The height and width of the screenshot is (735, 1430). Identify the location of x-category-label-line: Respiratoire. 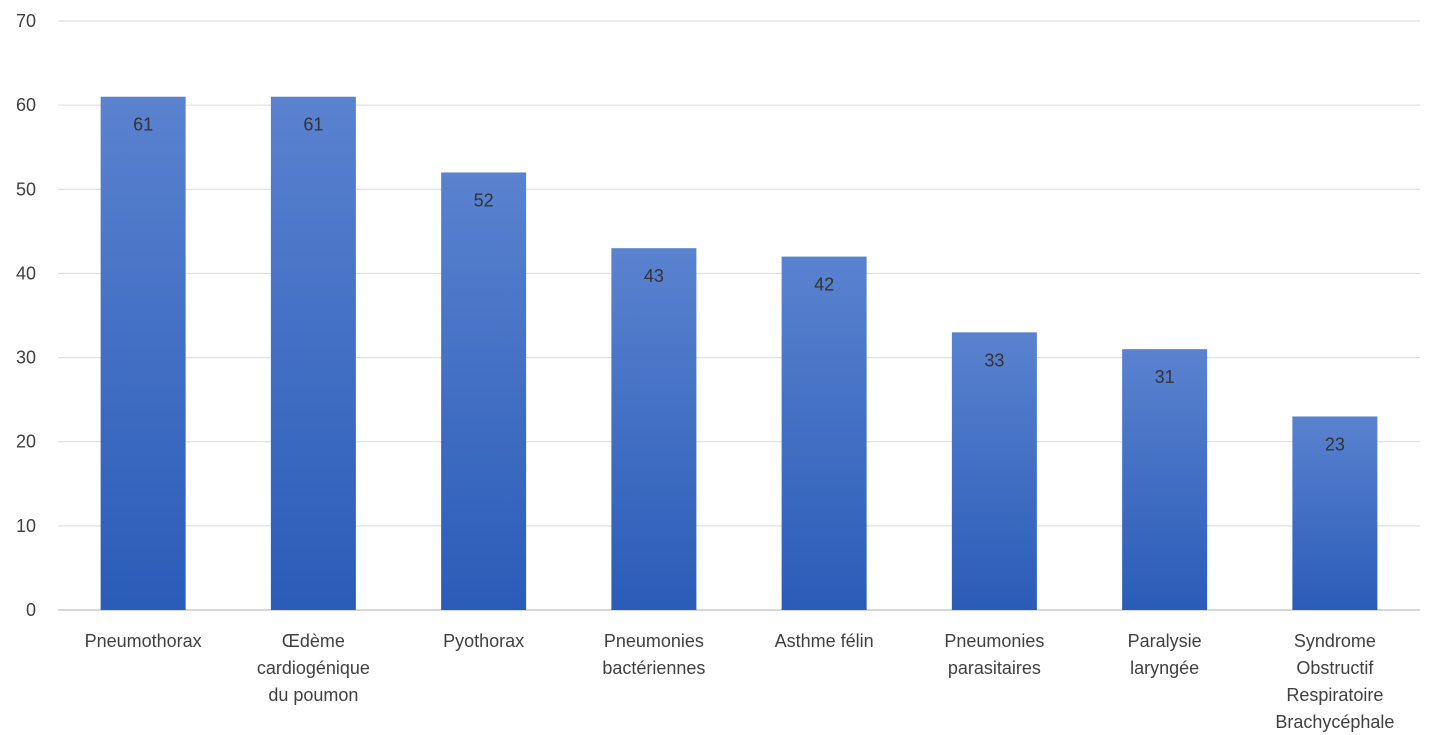
(1334, 695).